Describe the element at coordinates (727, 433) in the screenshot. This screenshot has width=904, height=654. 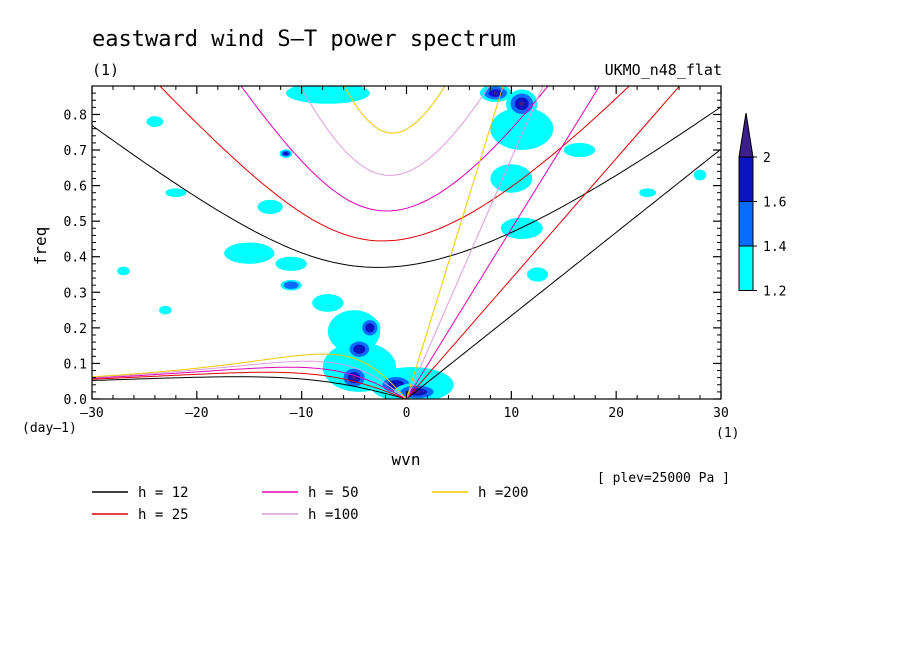
I see `x-axis-unit: (1)` at that location.